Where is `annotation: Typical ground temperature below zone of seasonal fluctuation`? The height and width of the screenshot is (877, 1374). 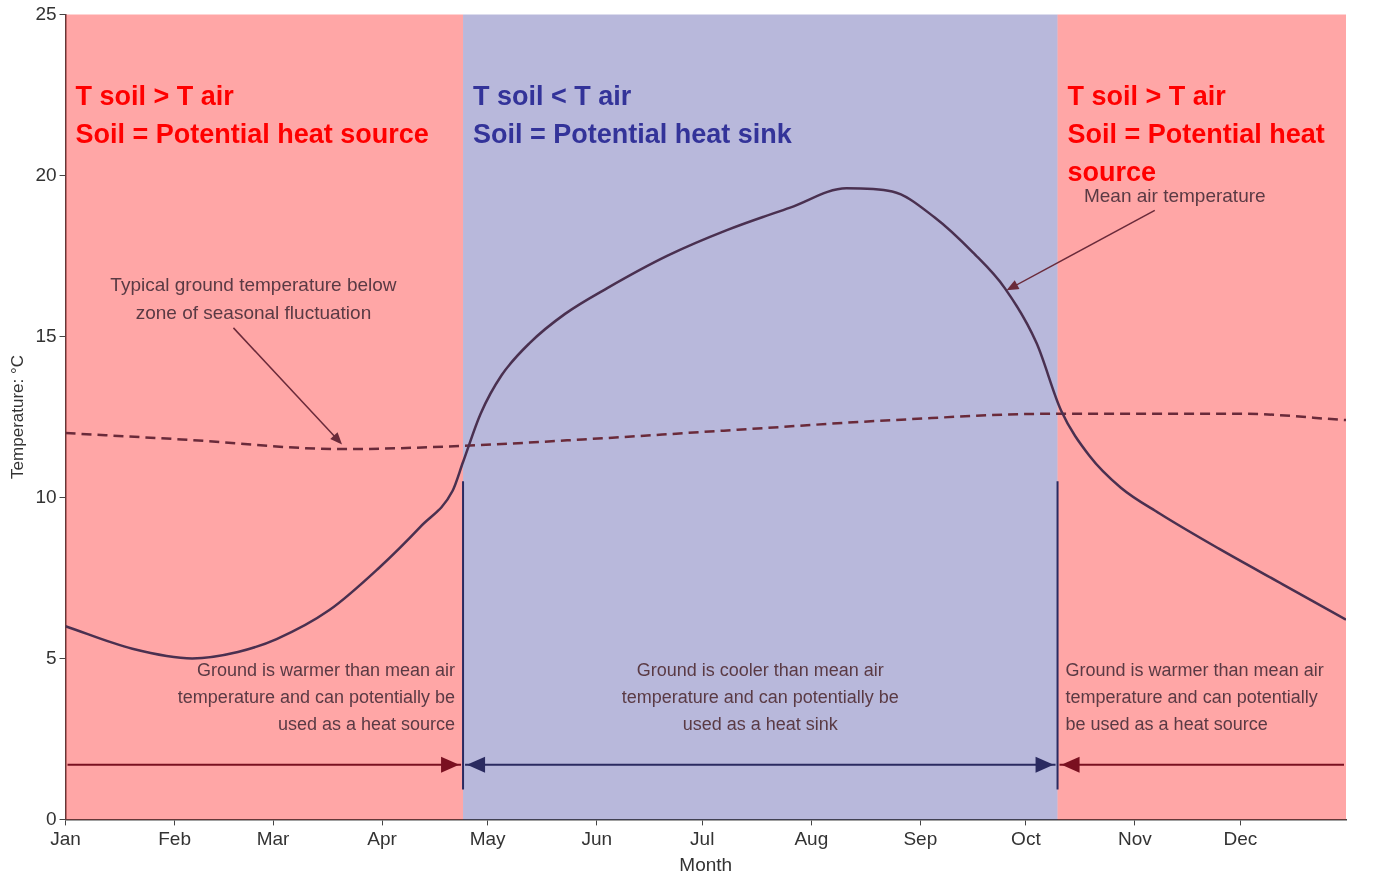 annotation: Typical ground temperature below zone of seasonal fluctuation is located at coordinates (253, 299).